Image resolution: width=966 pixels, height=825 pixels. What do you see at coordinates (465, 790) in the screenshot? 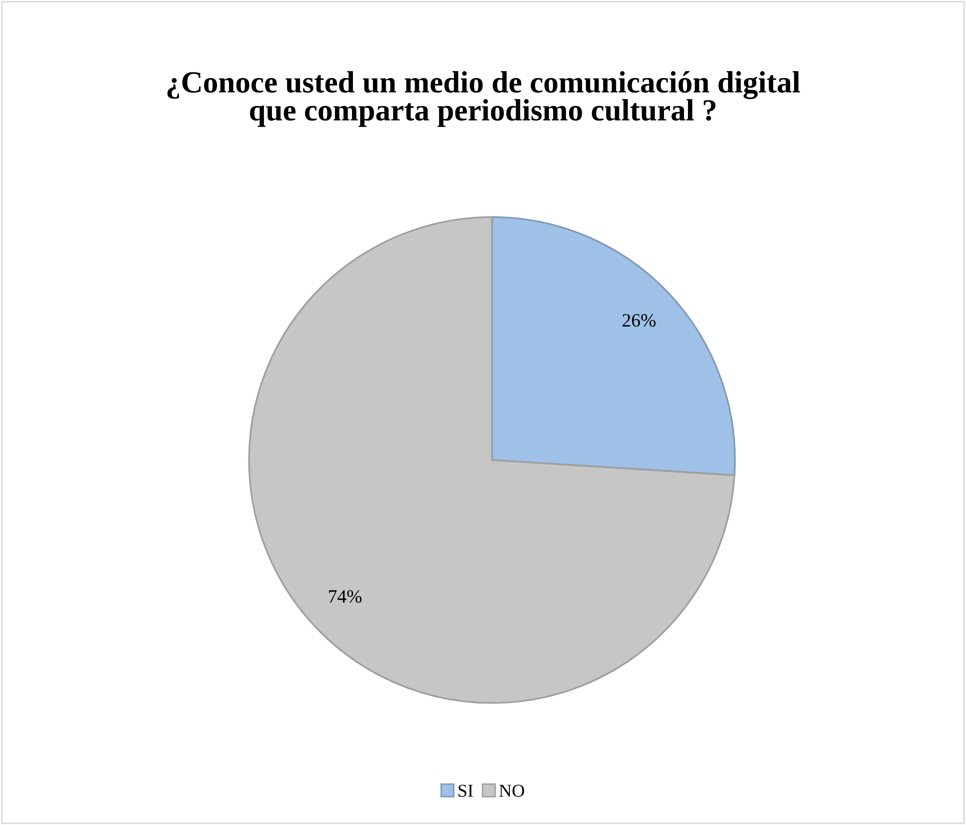
I see `legend-label: SI` at bounding box center [465, 790].